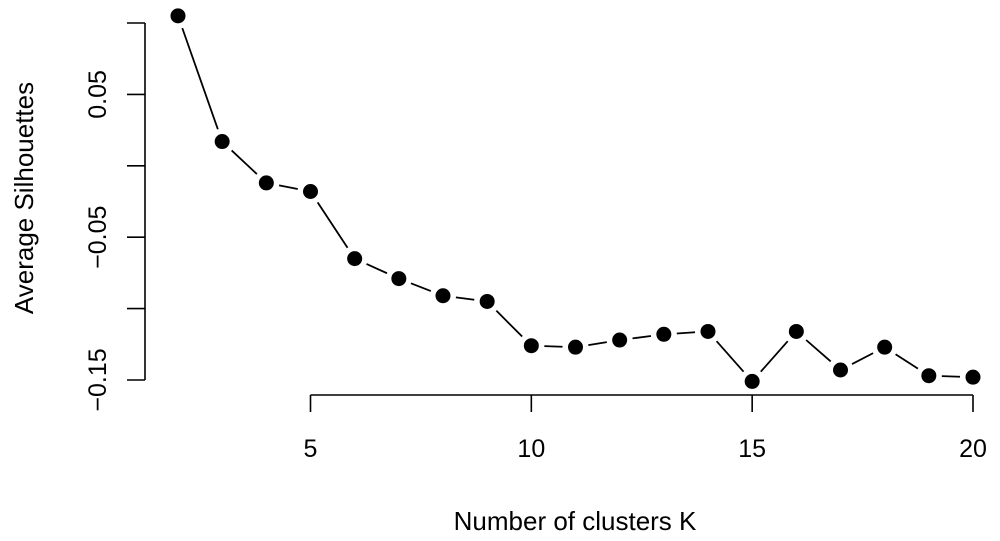 The height and width of the screenshot is (541, 1000). I want to click on y-axis-title: Average Silhouettes, so click(24, 198).